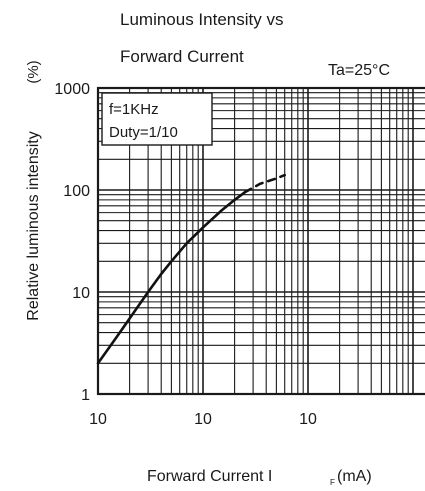  What do you see at coordinates (72, 242) in the screenshot?
I see `y-tick-labels: 1 10 100 1000` at bounding box center [72, 242].